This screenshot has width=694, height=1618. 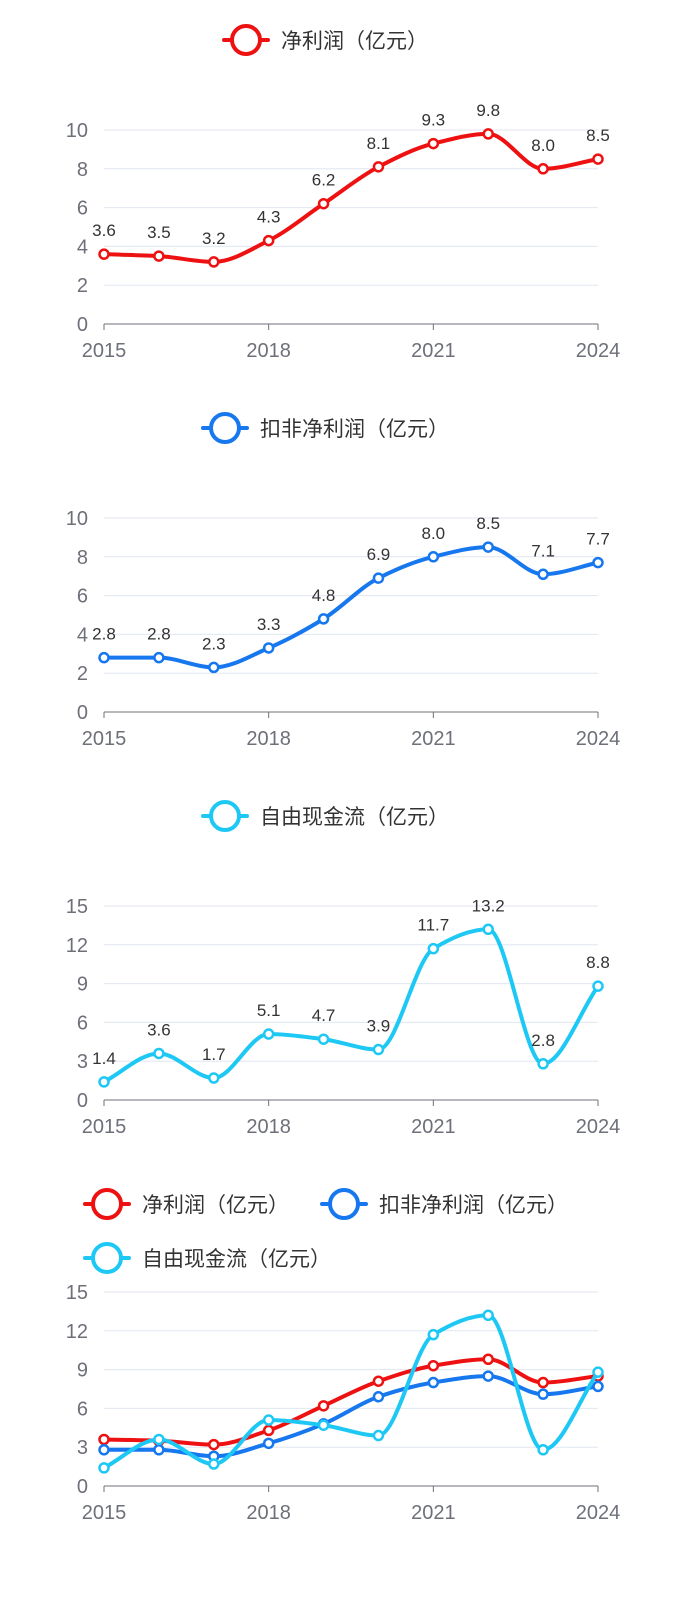 I want to click on y-tick-label: 0, so click(x=82, y=713).